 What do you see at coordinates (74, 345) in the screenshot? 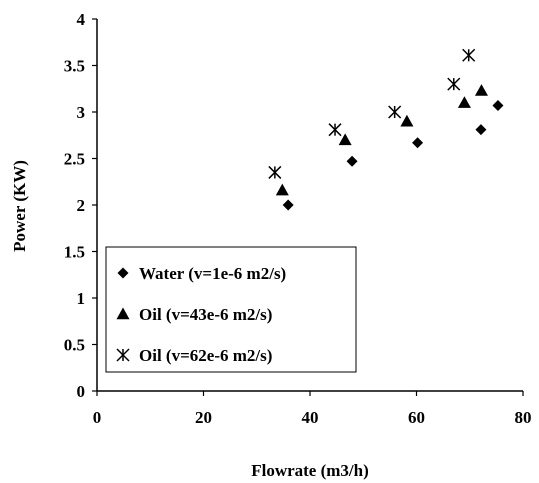
I see `y-tick-label: 0.5` at bounding box center [74, 345].